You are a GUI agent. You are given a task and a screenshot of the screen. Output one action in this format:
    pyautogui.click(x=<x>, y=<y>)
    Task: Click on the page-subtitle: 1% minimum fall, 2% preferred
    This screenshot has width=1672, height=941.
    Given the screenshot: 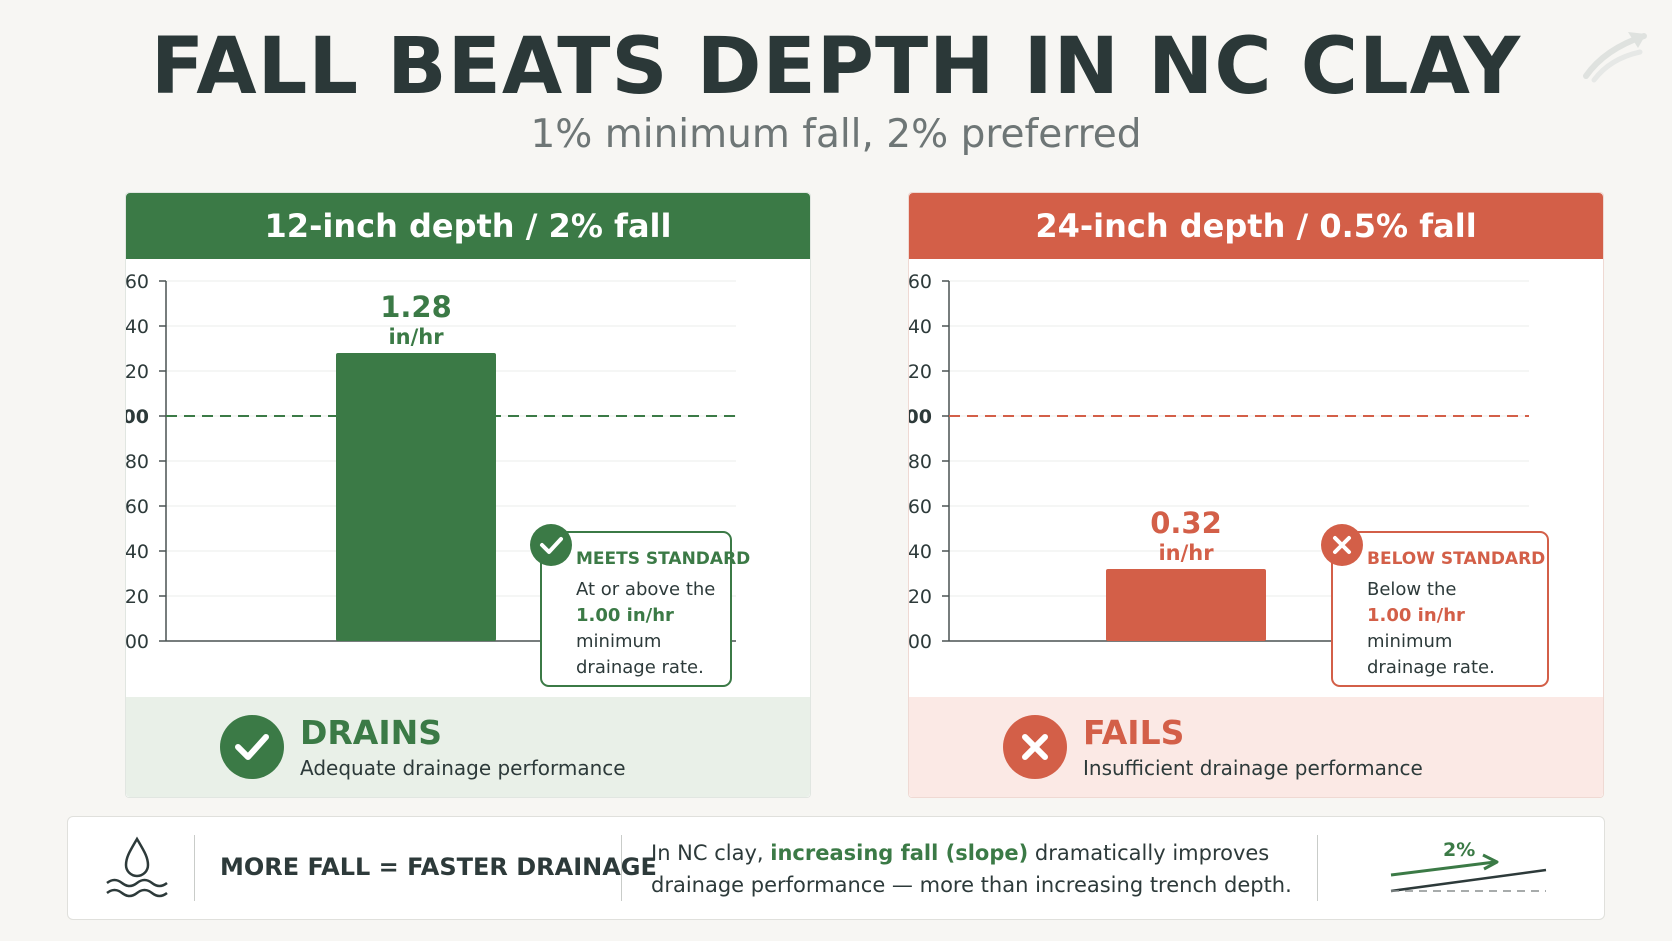 What is the action you would take?
    pyautogui.click(x=836, y=134)
    